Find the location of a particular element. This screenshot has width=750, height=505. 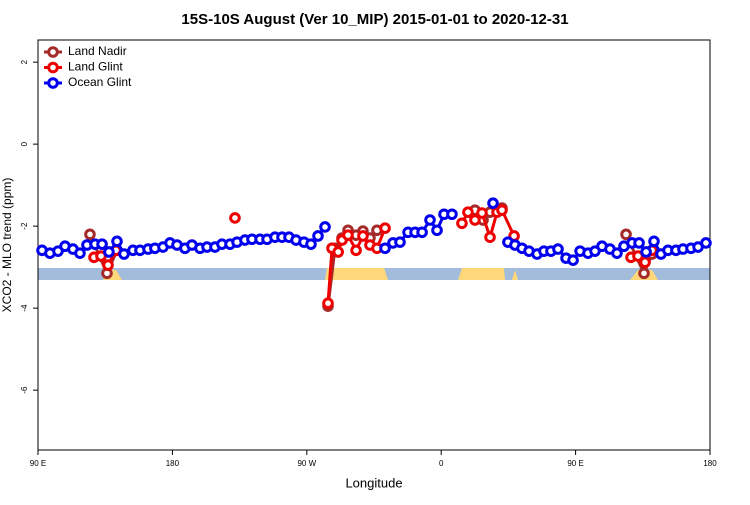

y-tick-label: 2 is located at coordinates (24, 61).